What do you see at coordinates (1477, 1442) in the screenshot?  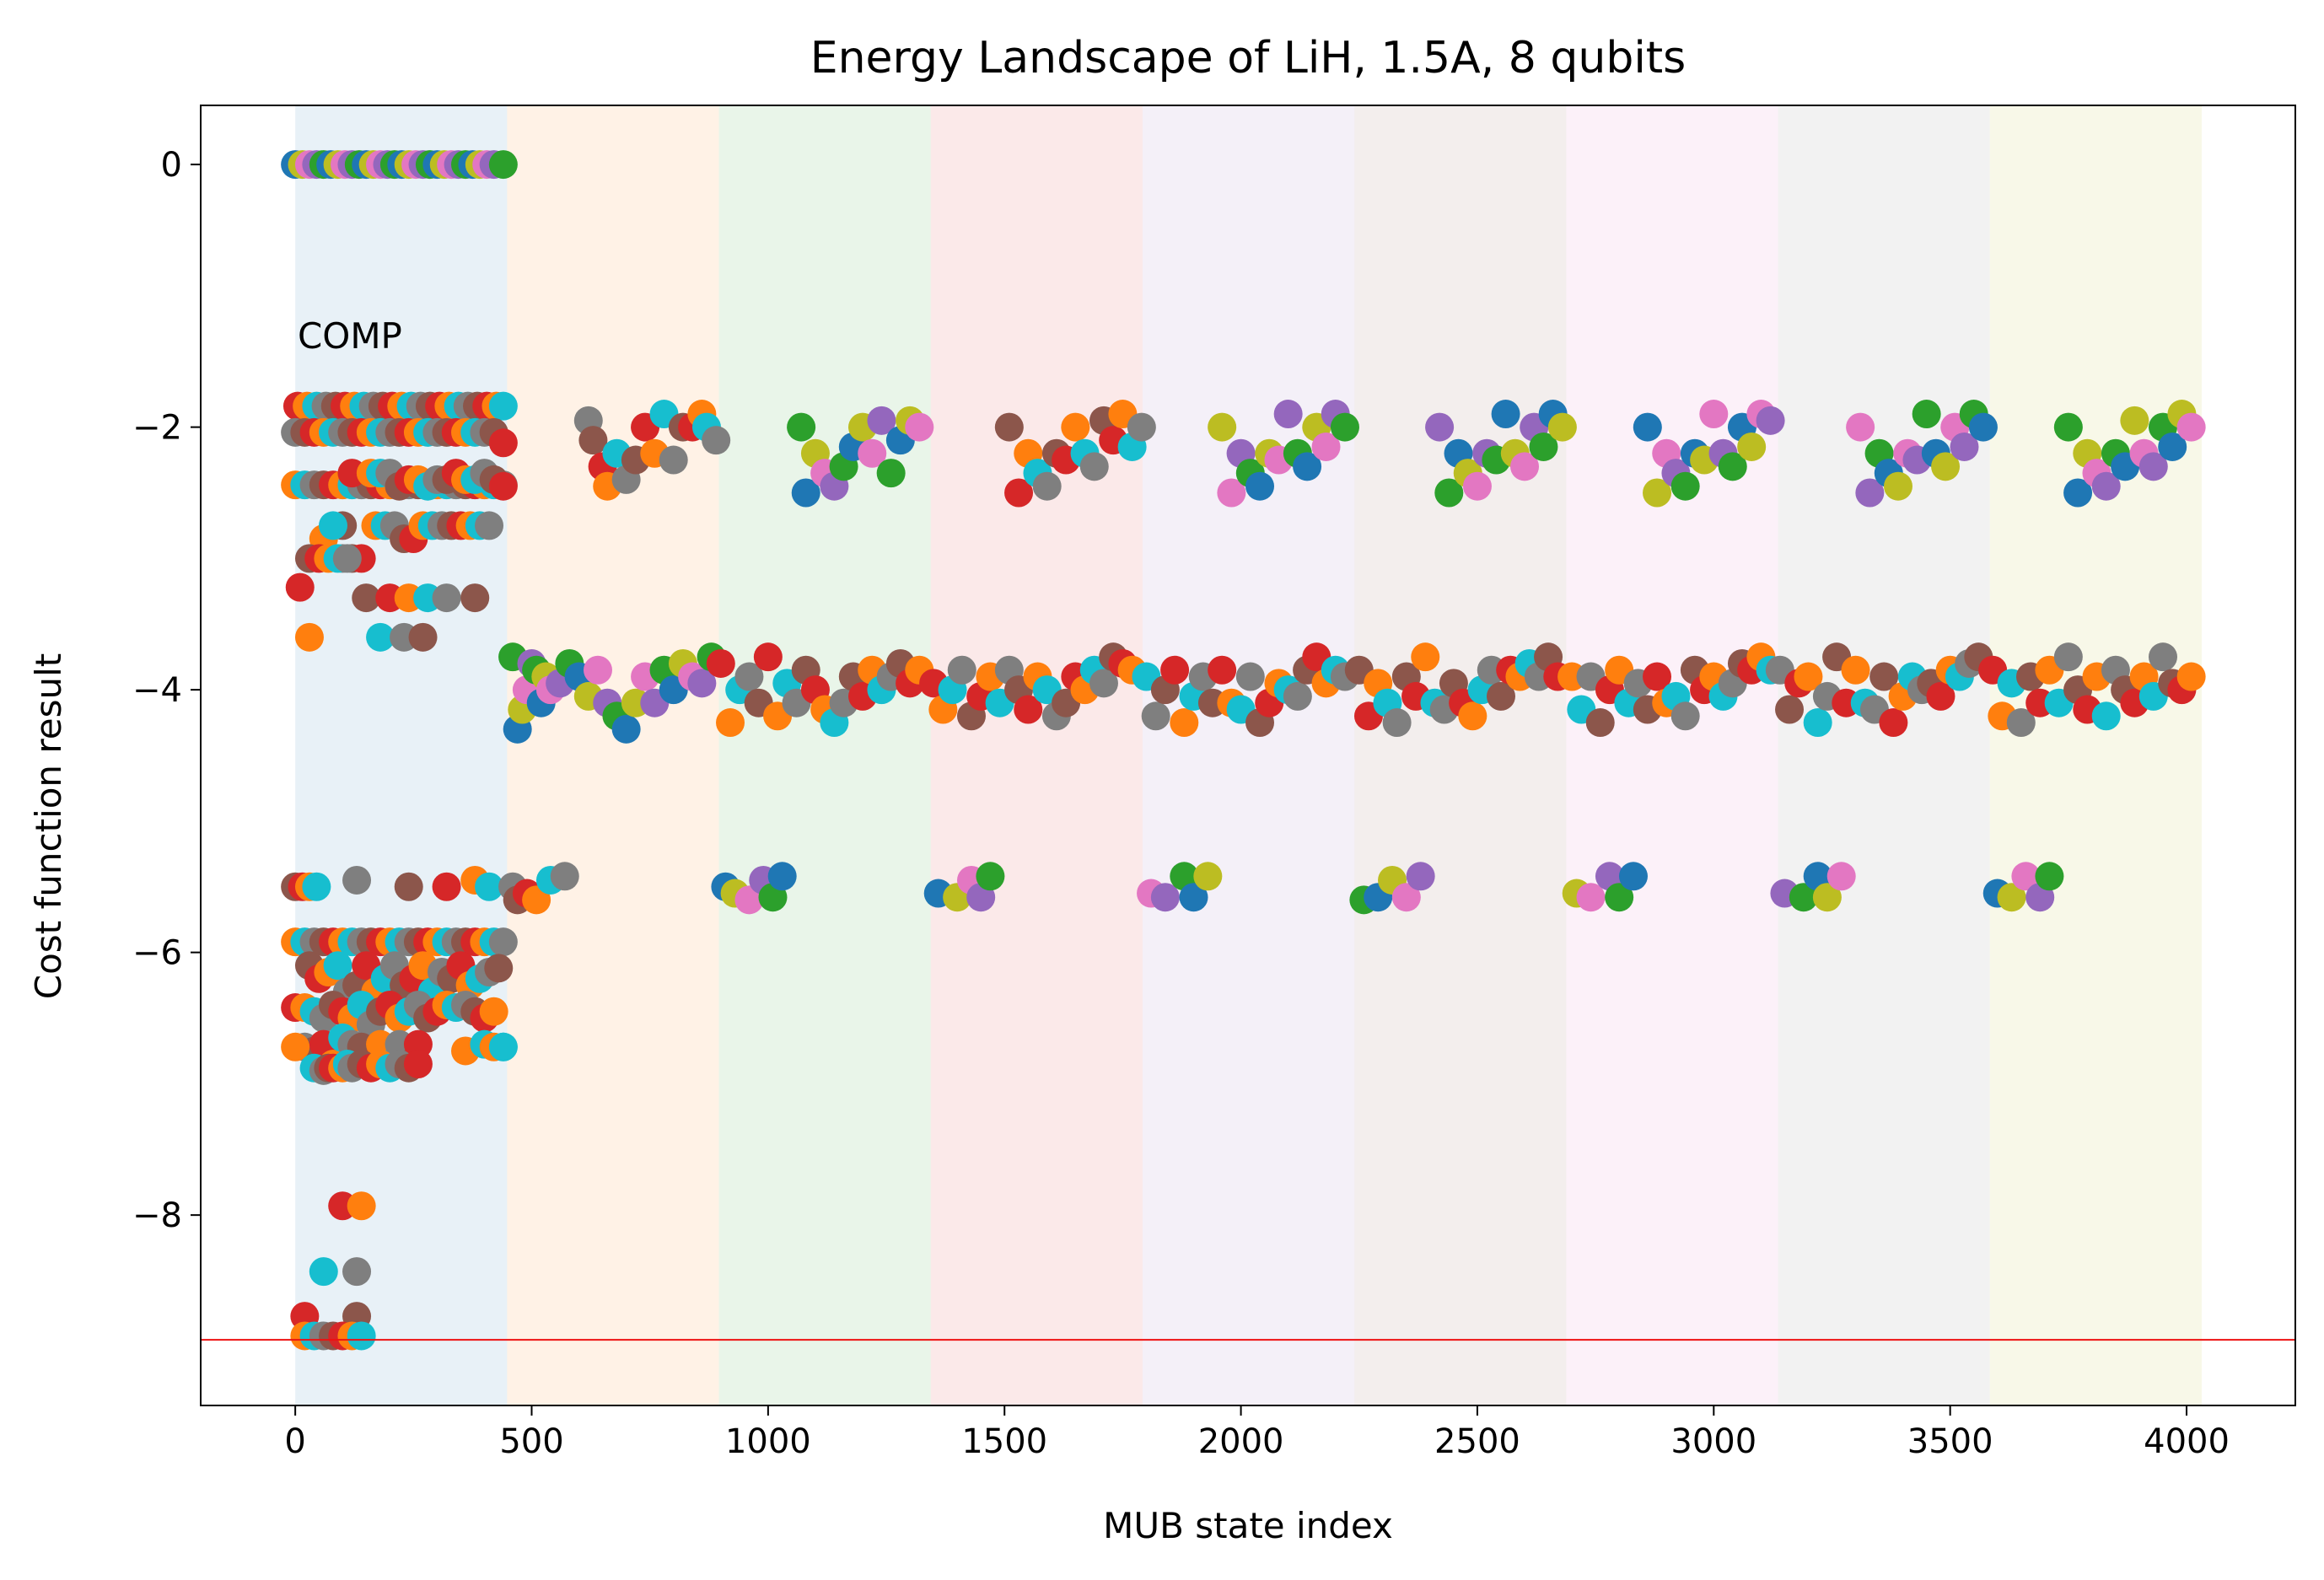 I see `x-tick-label: 2500` at bounding box center [1477, 1442].